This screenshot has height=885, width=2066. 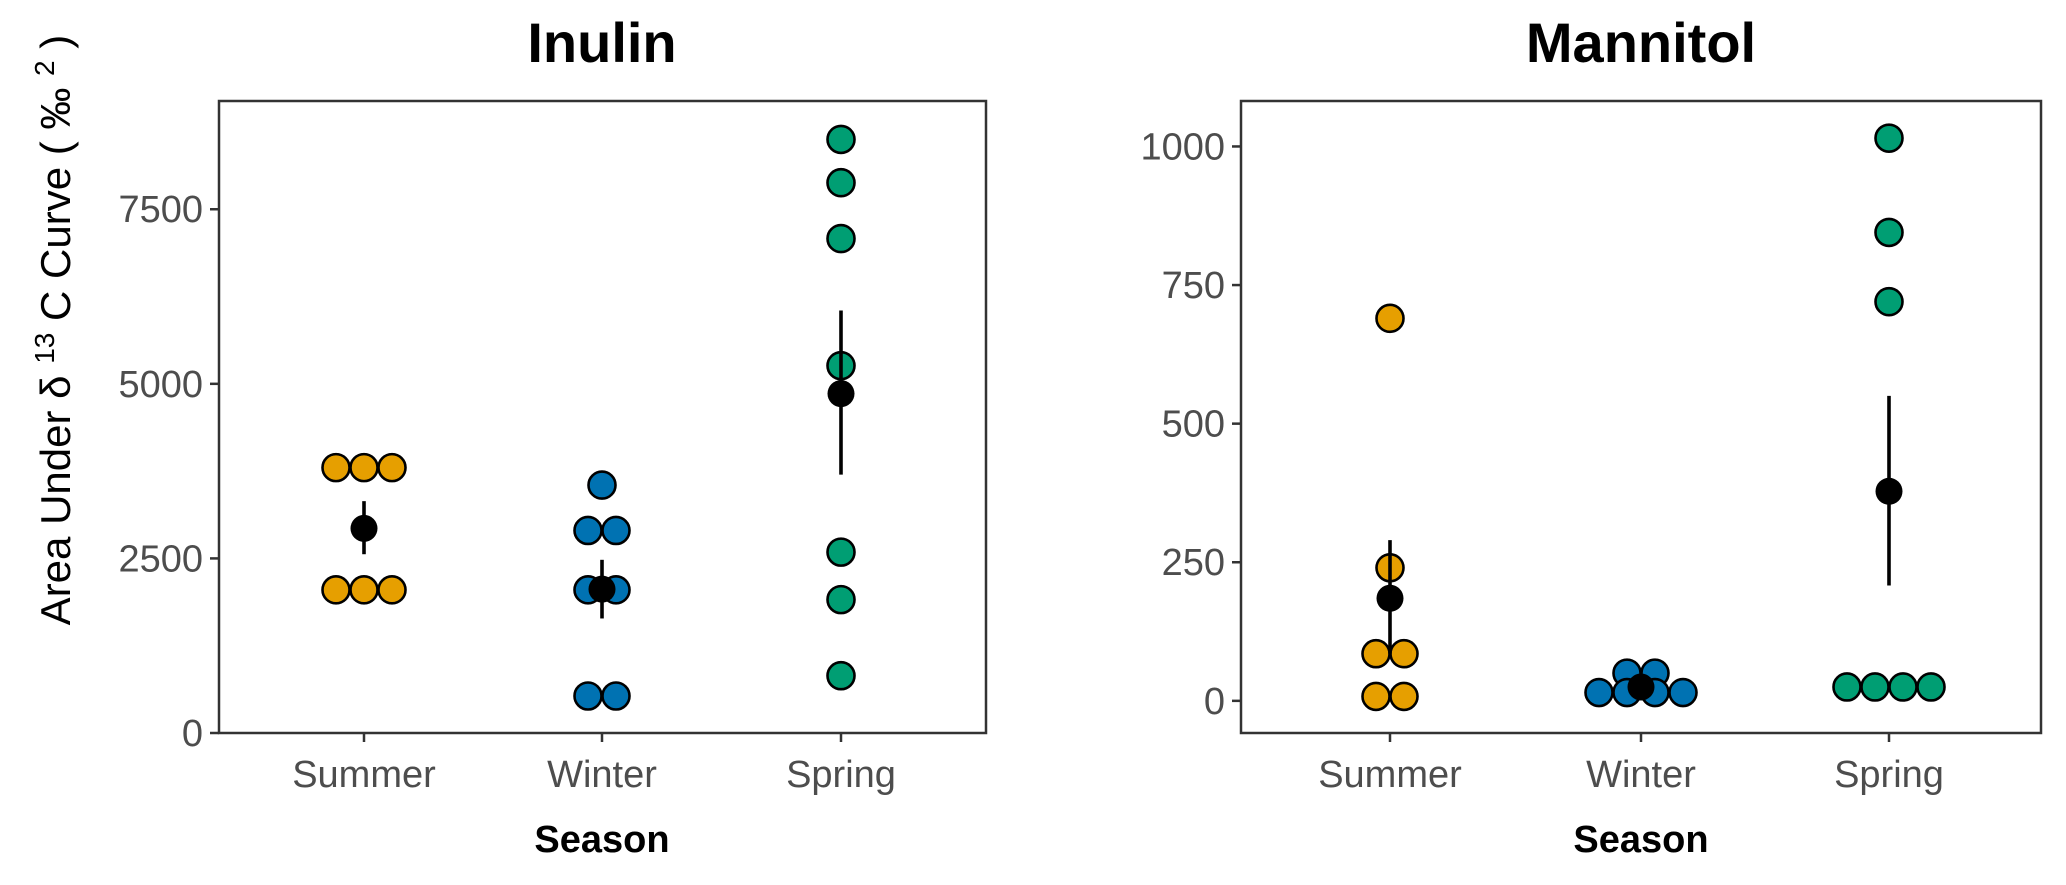 I want to click on y-ticks: 0 250 500 750 1000, so click(x=1190, y=424).